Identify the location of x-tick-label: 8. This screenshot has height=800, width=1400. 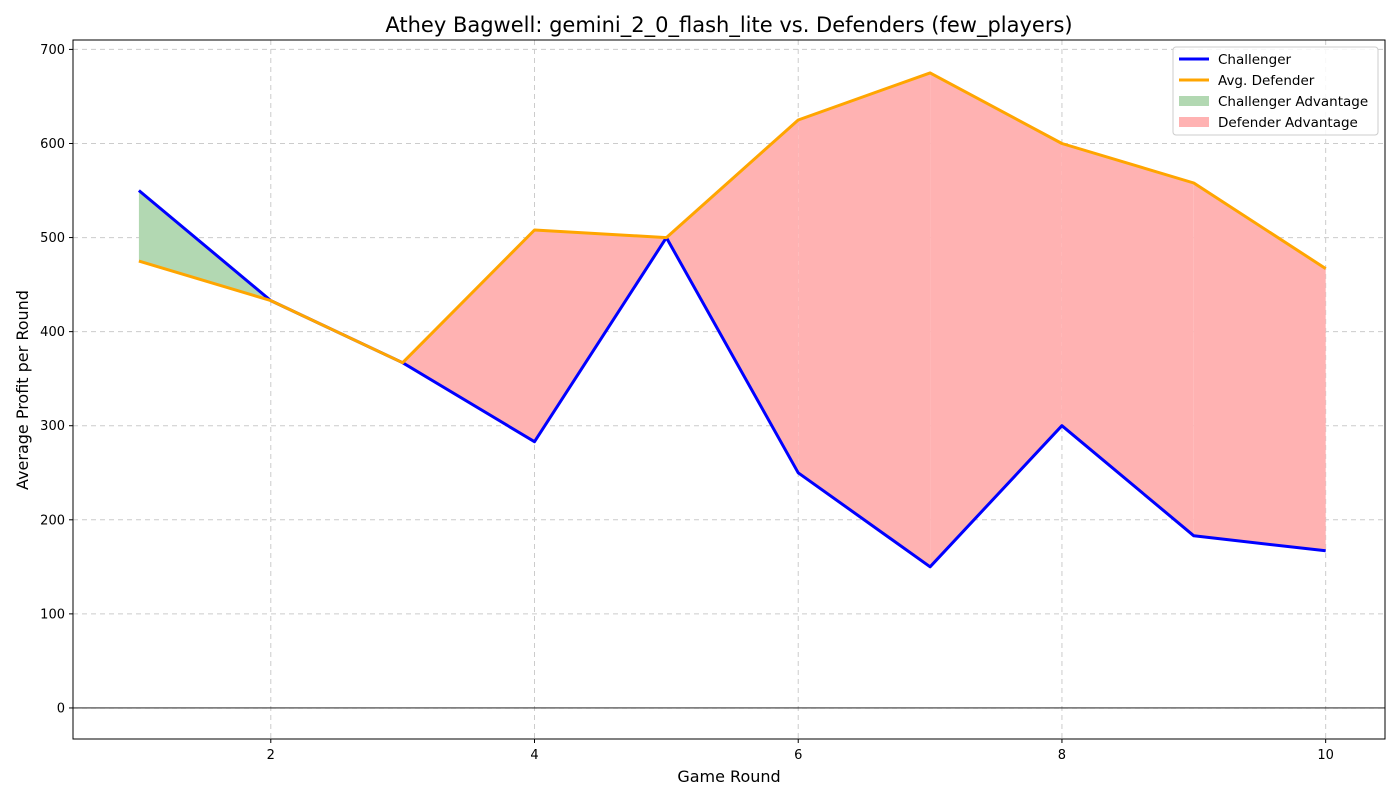
(1062, 755).